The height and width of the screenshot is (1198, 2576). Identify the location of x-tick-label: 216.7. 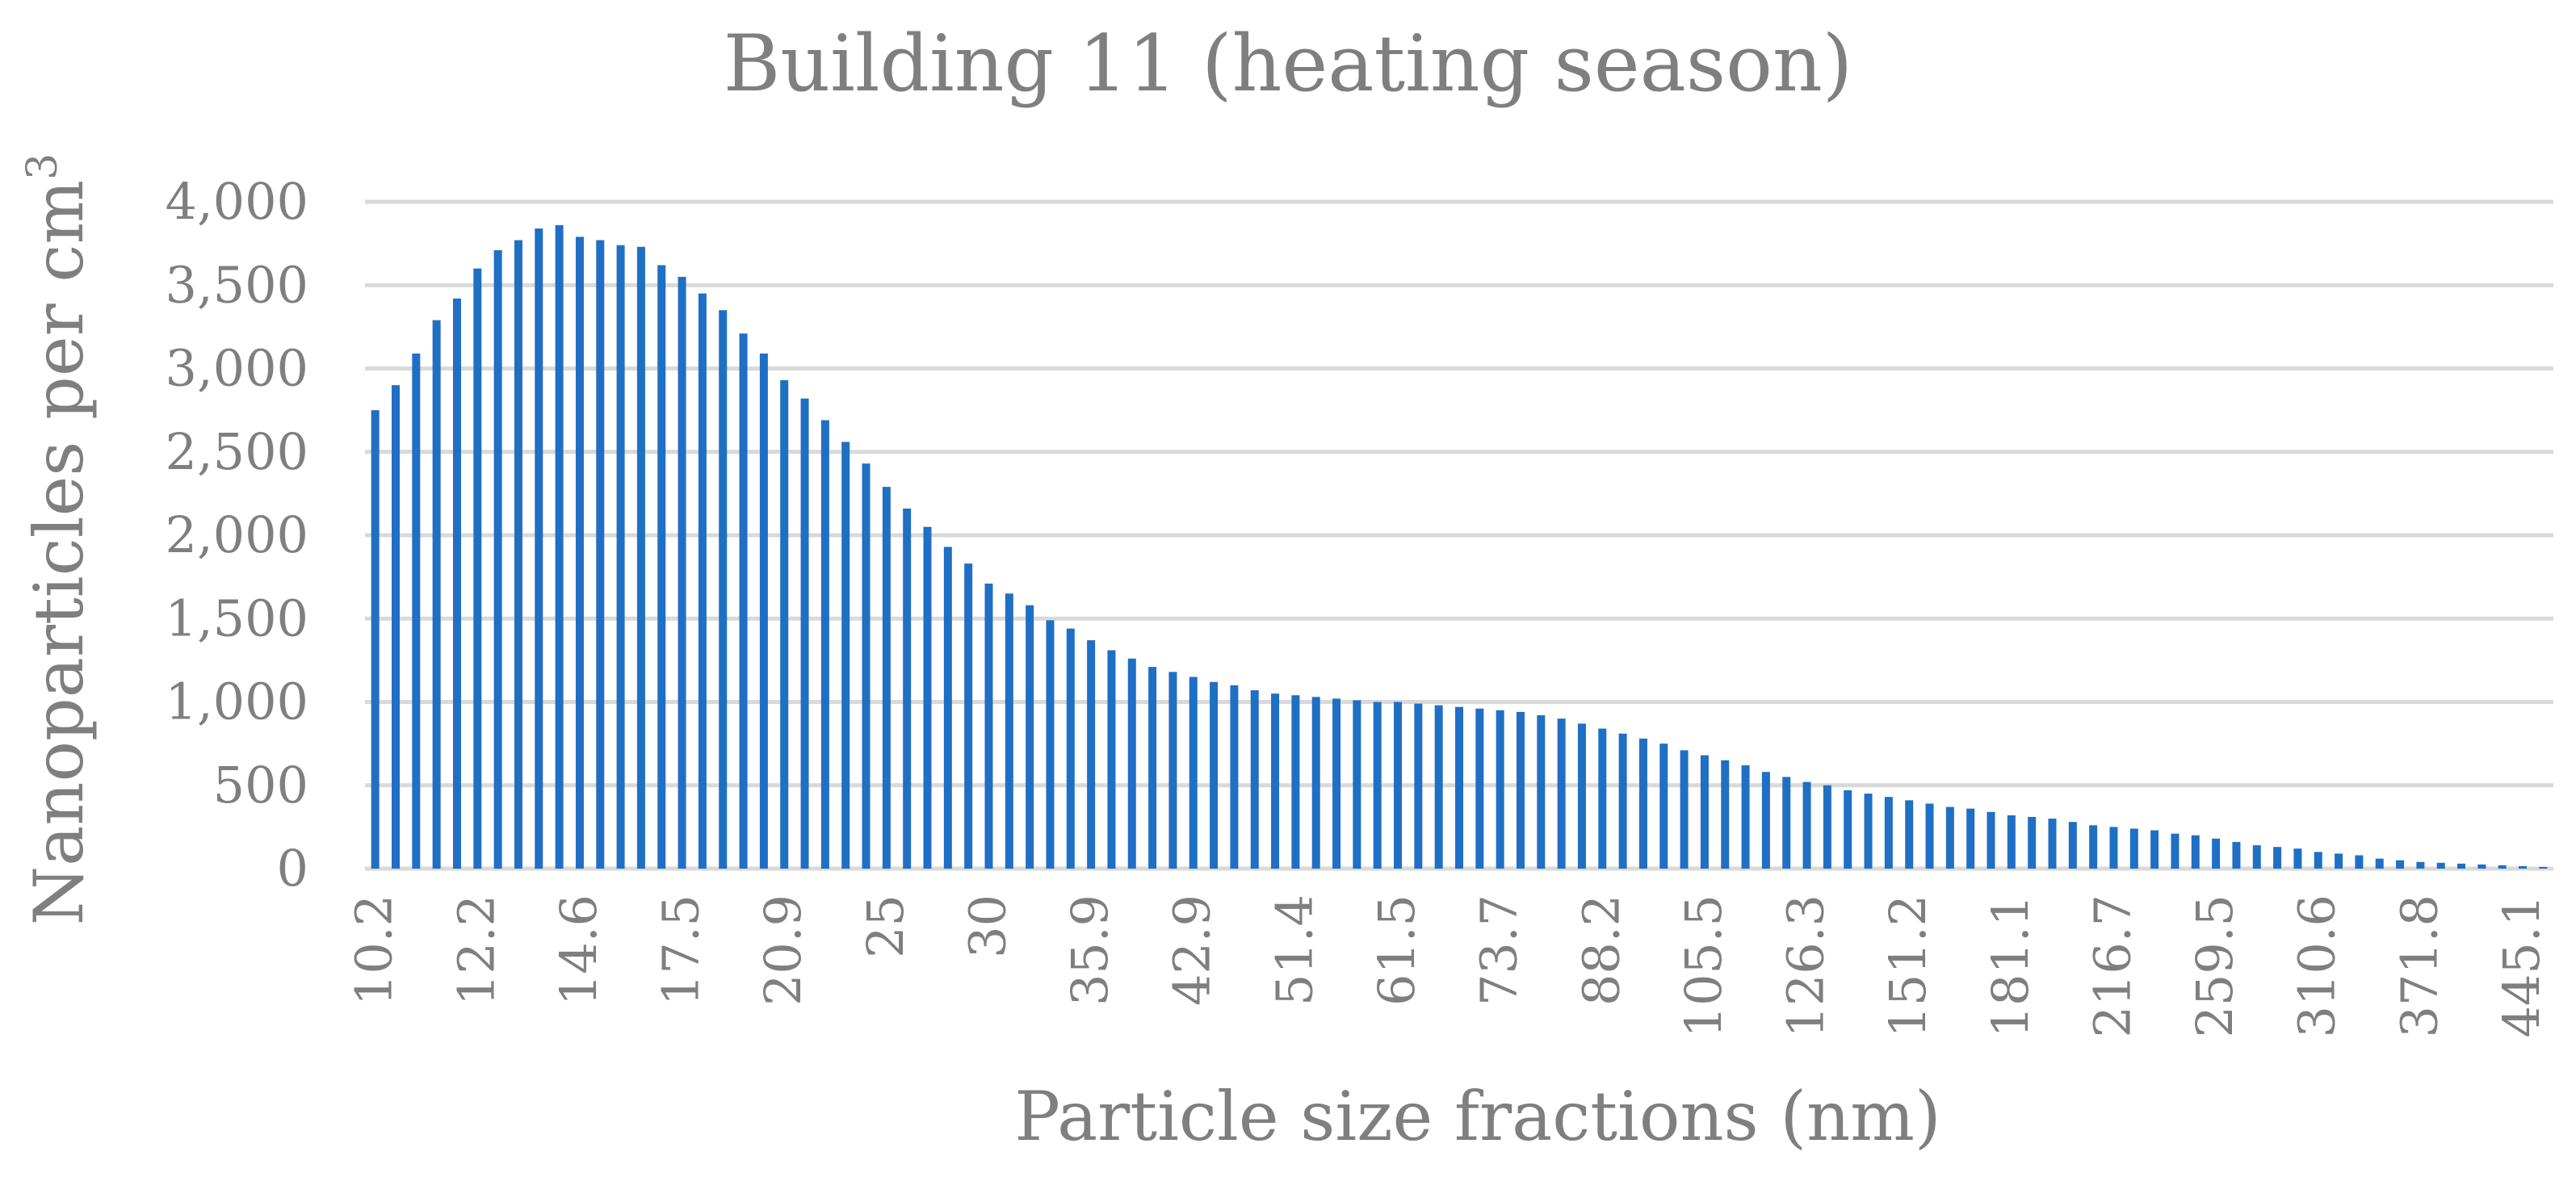
(2112, 966).